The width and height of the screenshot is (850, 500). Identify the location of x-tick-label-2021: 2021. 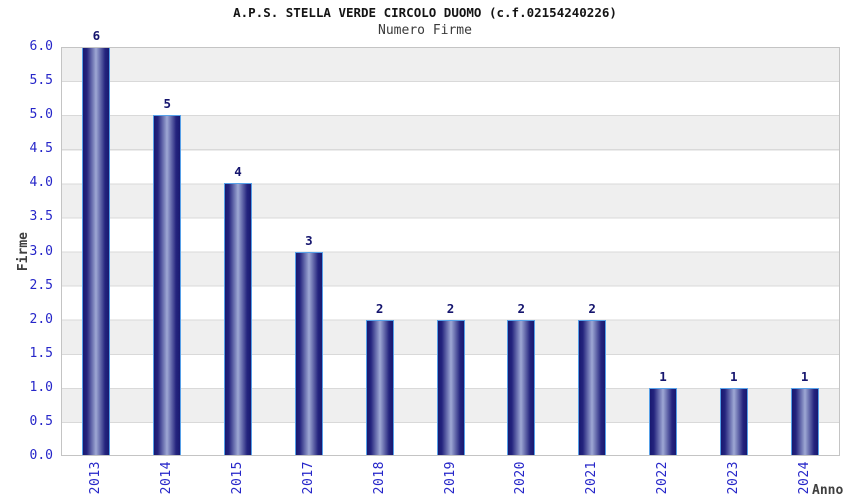
(592, 478).